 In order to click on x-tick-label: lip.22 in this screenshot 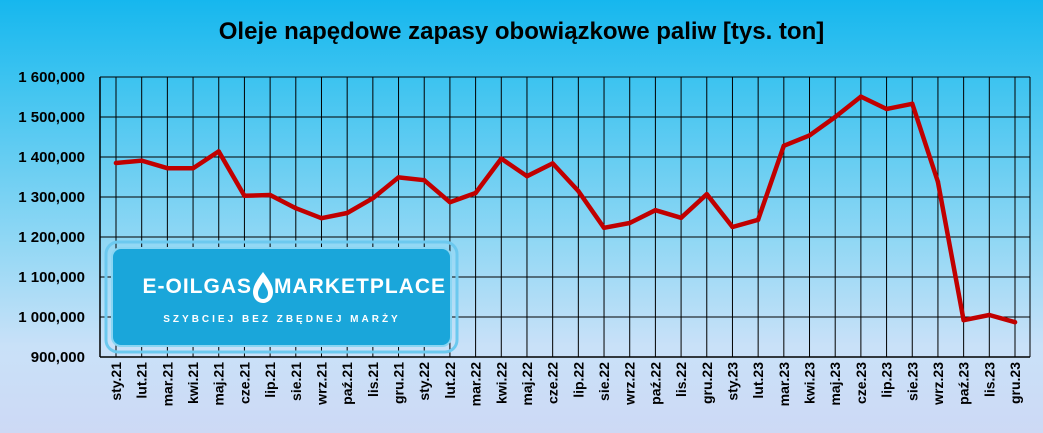, I will do `click(578, 380)`.